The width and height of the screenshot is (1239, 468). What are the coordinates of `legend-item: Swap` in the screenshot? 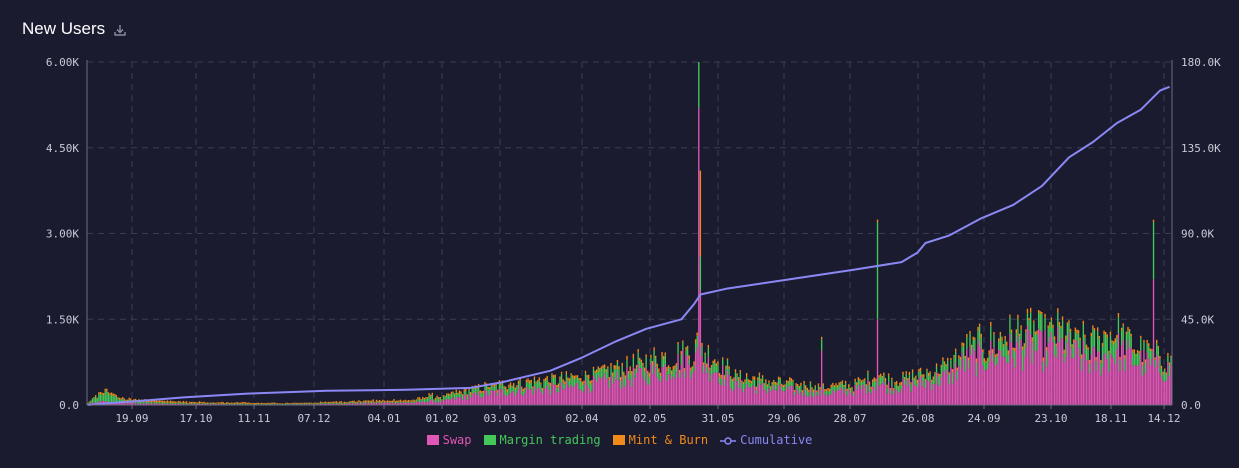 It's located at (449, 440).